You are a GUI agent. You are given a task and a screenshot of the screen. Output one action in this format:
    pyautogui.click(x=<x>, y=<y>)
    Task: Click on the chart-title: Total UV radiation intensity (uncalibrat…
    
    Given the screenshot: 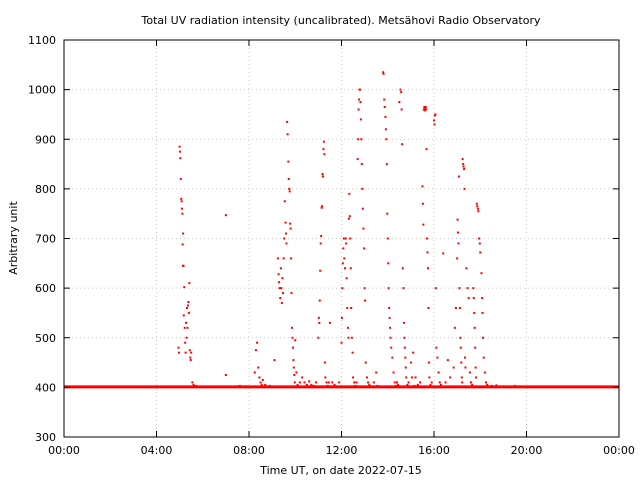 What is the action you would take?
    pyautogui.click(x=341, y=20)
    